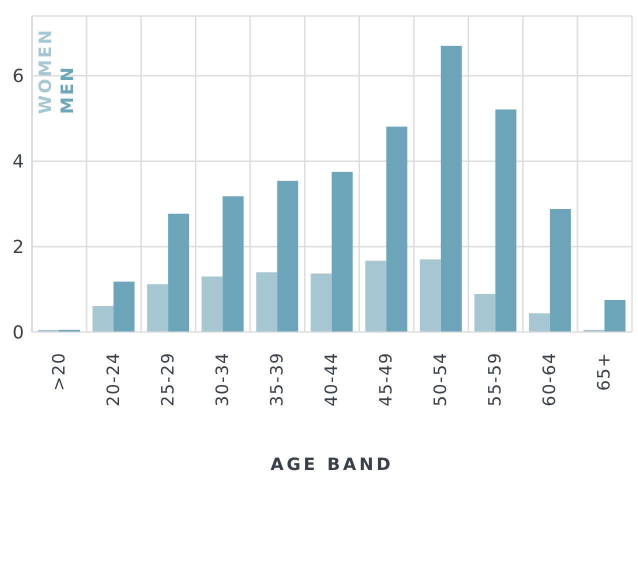 The height and width of the screenshot is (562, 638). I want to click on x-tick-label: 55-59, so click(496, 379).